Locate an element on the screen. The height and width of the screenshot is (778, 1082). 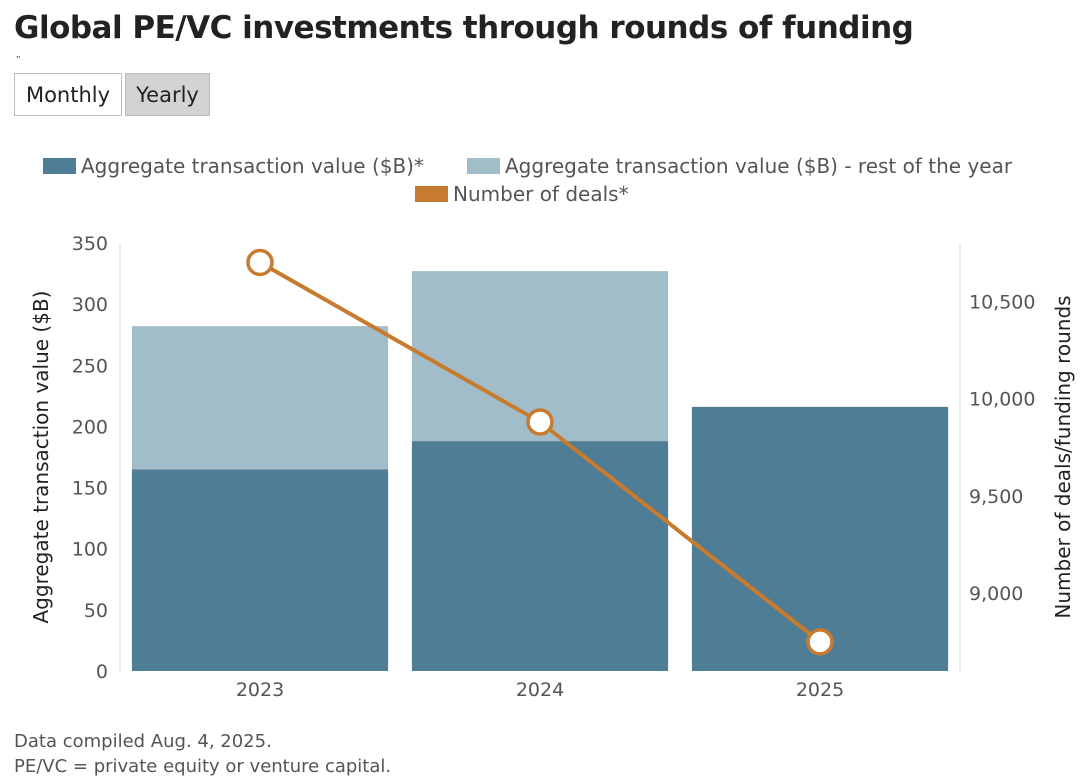
legend-label-aggregate-value: Aggregate transaction value ($B)* is located at coordinates (252, 166).